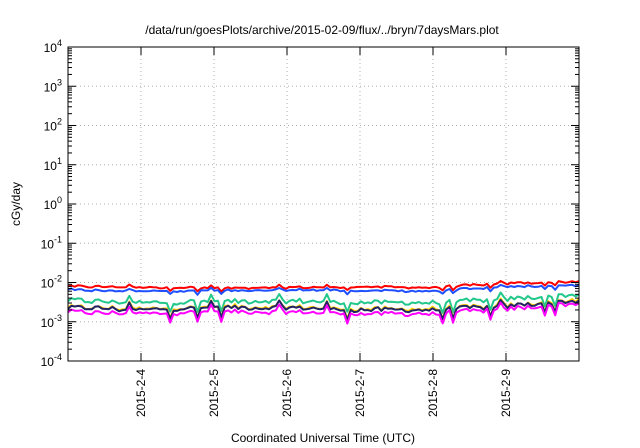 This screenshot has width=640, height=448. I want to click on series-layer, so click(323, 302).